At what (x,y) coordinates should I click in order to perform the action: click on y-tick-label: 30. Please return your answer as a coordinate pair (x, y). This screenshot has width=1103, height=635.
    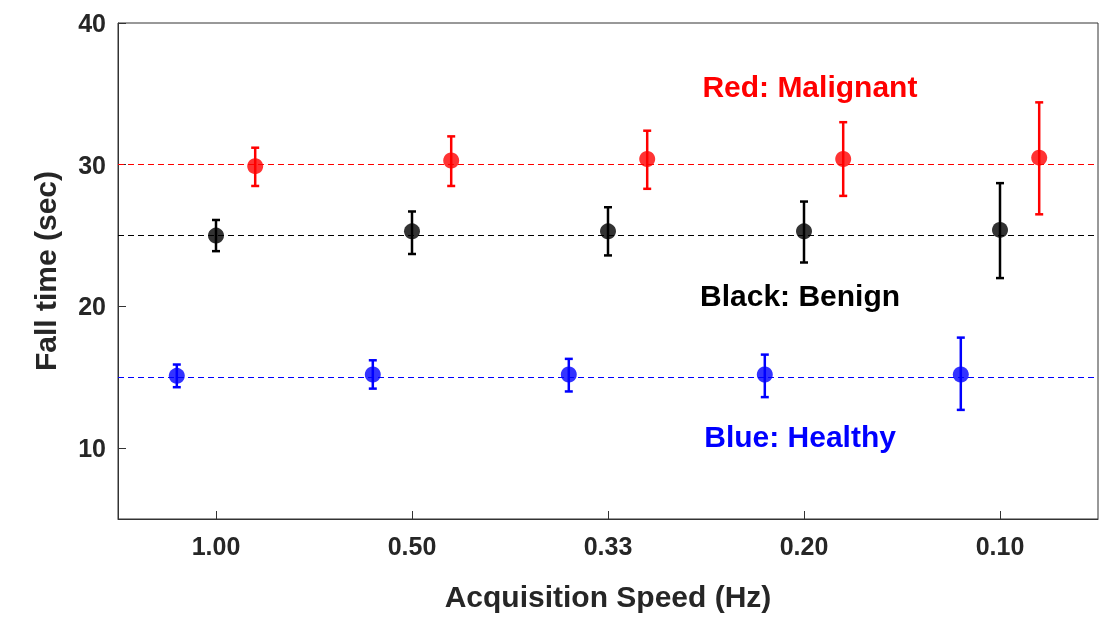
    Looking at the image, I should click on (92, 164).